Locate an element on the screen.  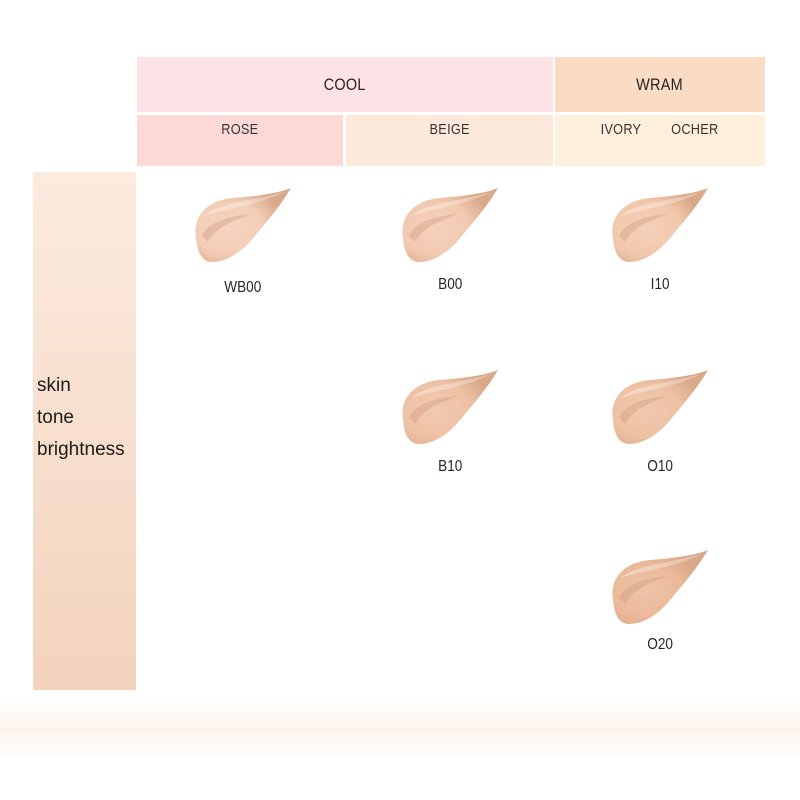
subheader-beige: BEIGE is located at coordinates (449, 140).